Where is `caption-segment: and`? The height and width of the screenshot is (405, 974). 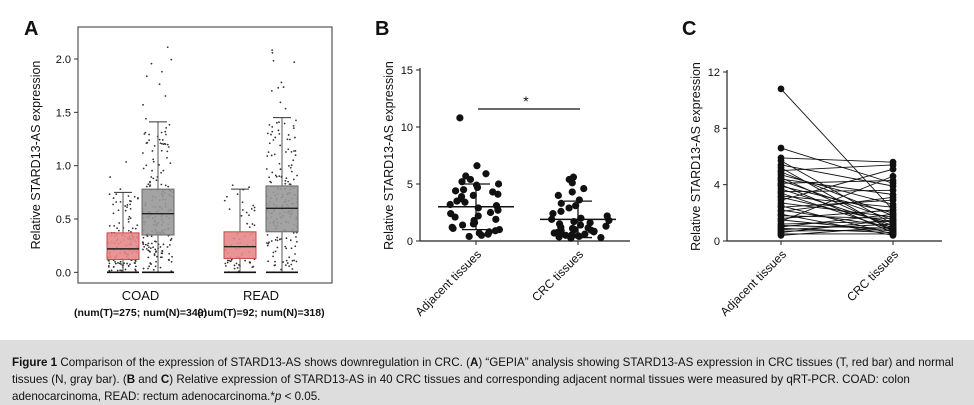
caption-segment: and is located at coordinates (148, 379).